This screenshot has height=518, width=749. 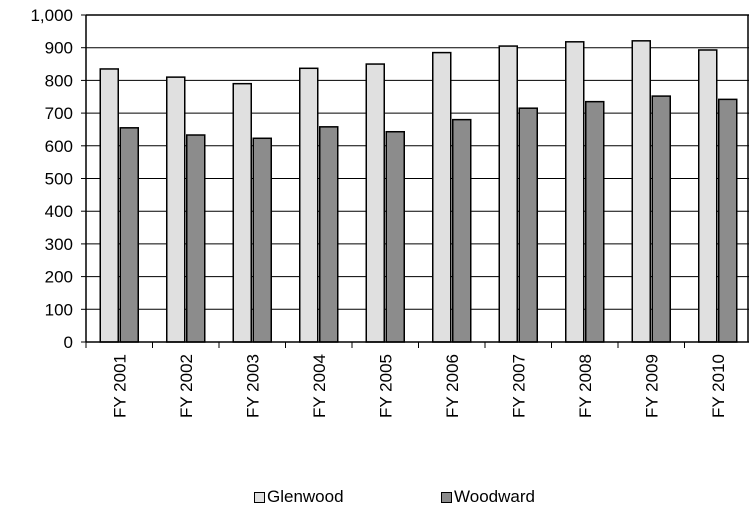 What do you see at coordinates (708, 196) in the screenshot?
I see `bar-glenwood-fy-2010` at bounding box center [708, 196].